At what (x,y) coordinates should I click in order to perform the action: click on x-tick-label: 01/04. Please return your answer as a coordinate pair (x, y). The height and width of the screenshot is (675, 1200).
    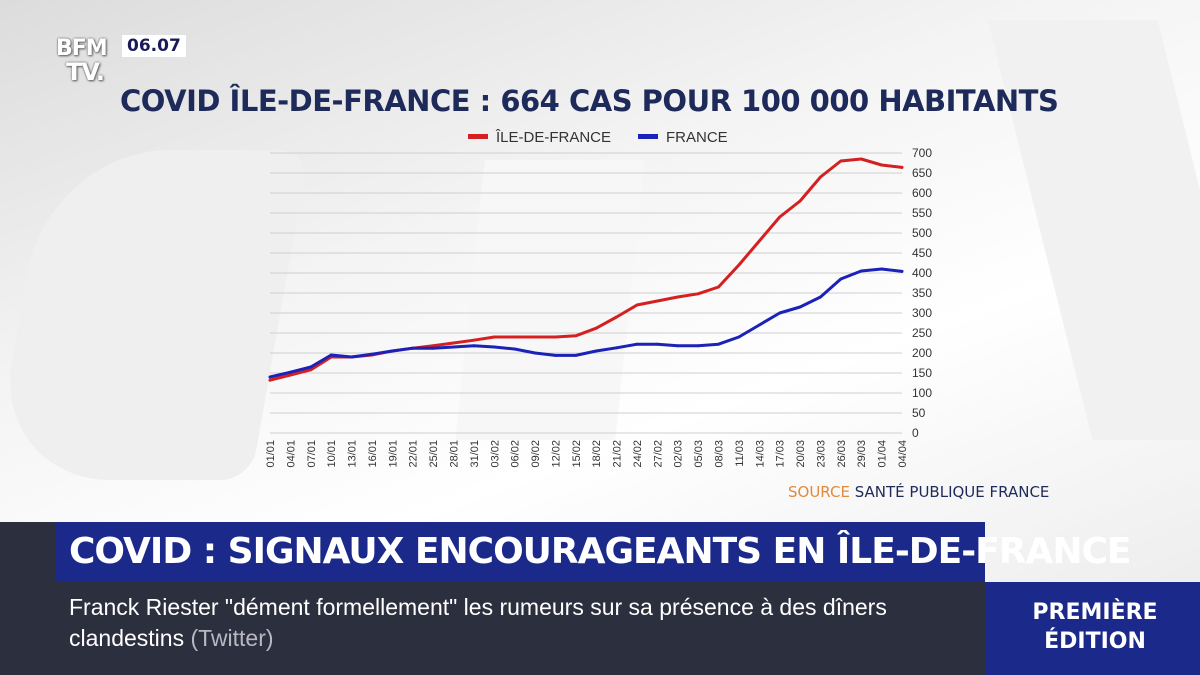
    Looking at the image, I should click on (883, 454).